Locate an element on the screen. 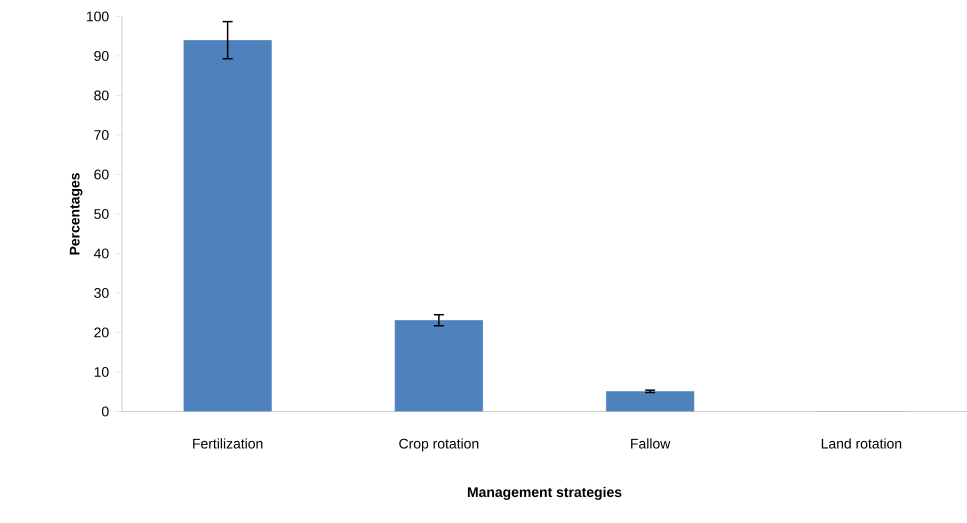 The height and width of the screenshot is (523, 967). y-tick-label: 20 is located at coordinates (101, 333).